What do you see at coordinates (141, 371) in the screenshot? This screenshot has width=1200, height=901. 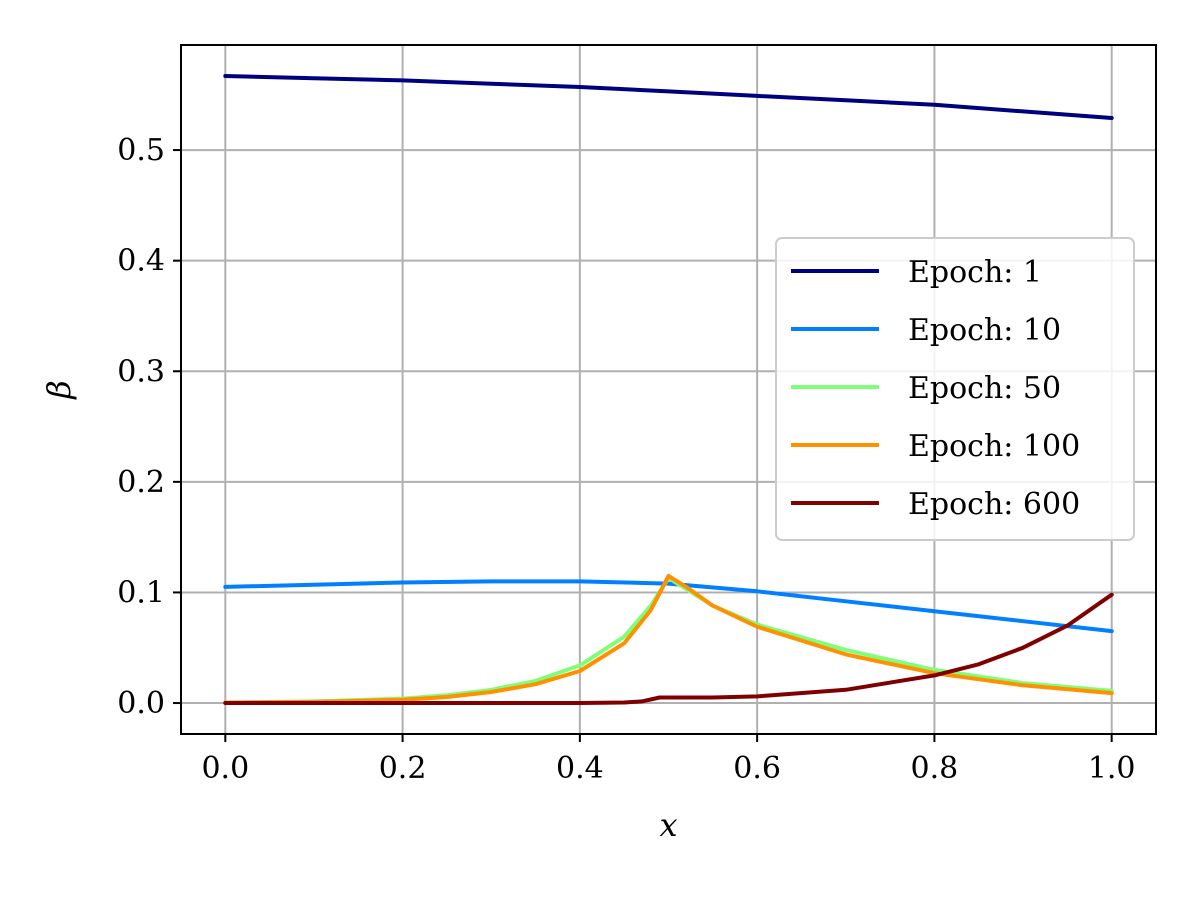 I see `y-tick-label: 0.3` at bounding box center [141, 371].